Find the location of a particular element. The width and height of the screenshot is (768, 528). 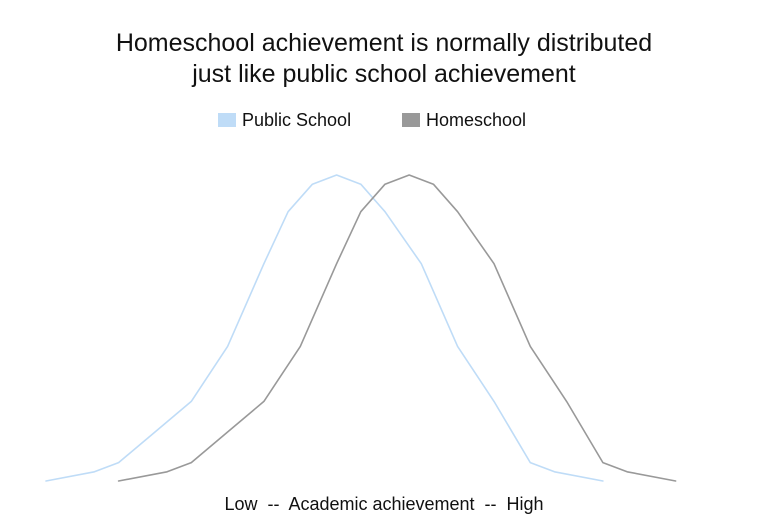

legend-entry-homeschool: Homeschool is located at coordinates (464, 120).